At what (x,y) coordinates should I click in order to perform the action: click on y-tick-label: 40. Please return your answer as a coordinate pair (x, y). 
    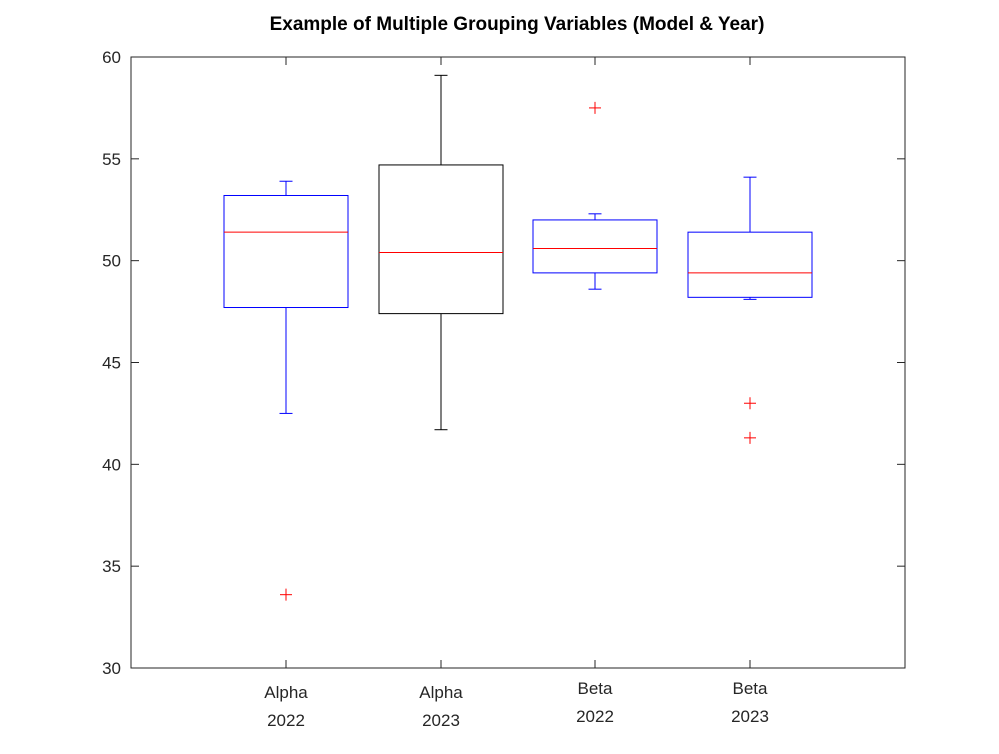
    Looking at the image, I should click on (111, 464).